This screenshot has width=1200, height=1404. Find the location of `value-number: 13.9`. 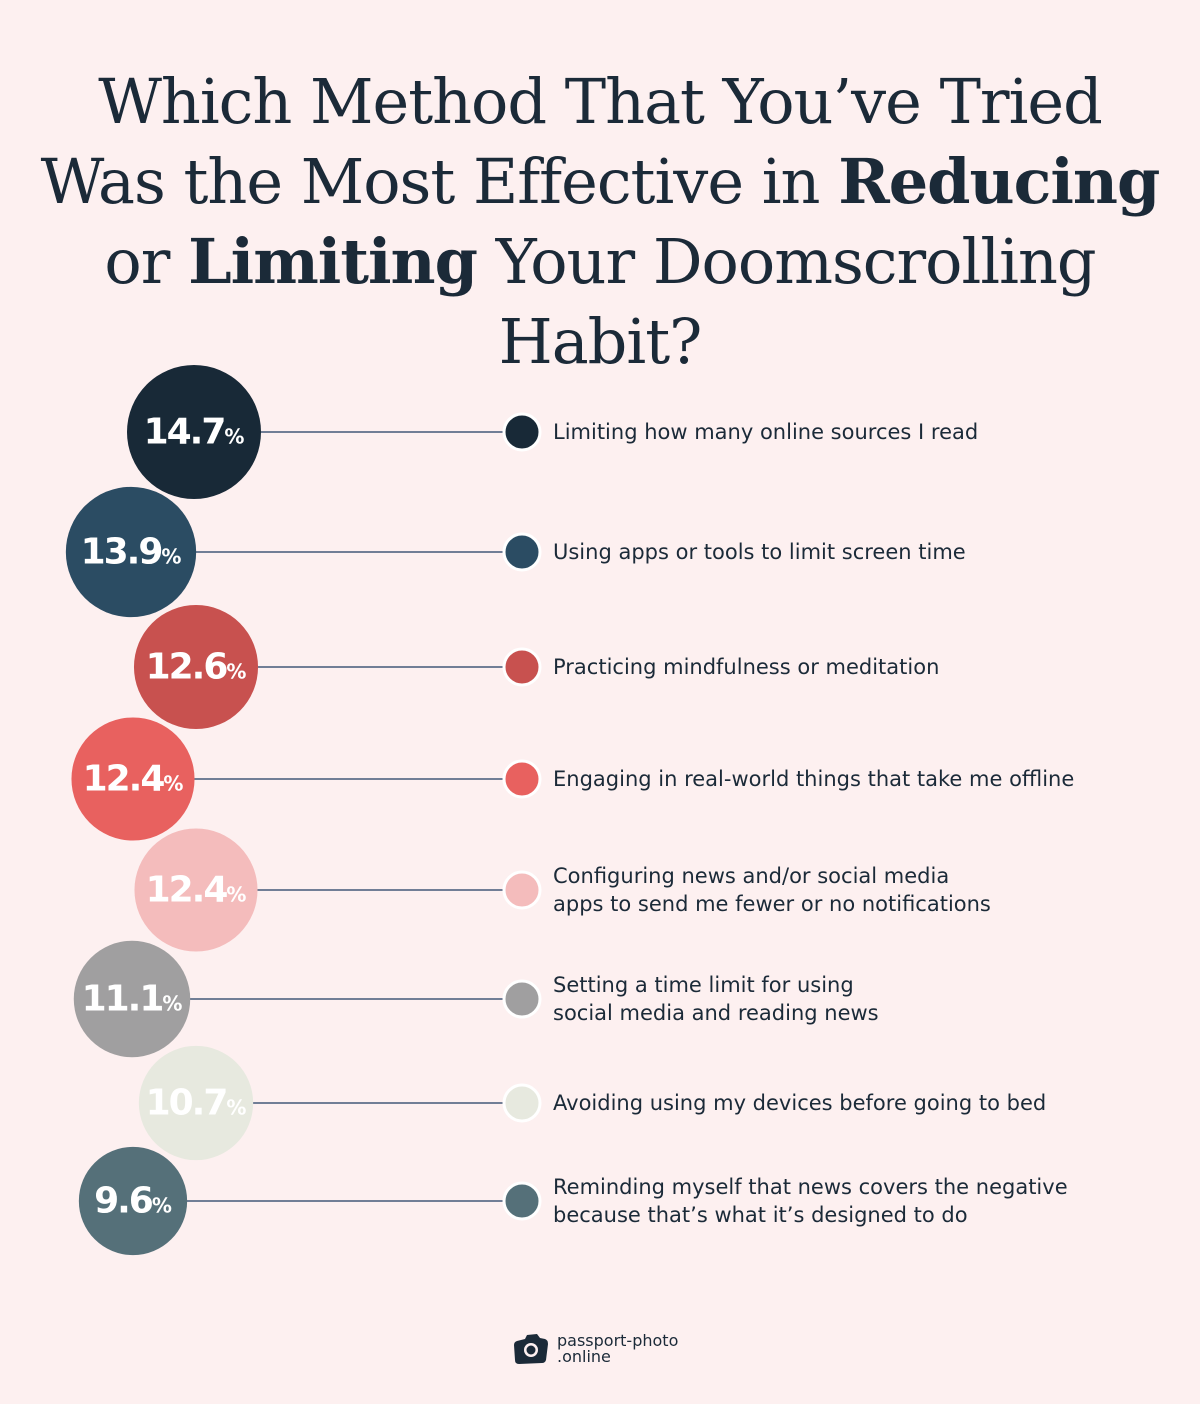

value-number: 13.9 is located at coordinates (122, 552).